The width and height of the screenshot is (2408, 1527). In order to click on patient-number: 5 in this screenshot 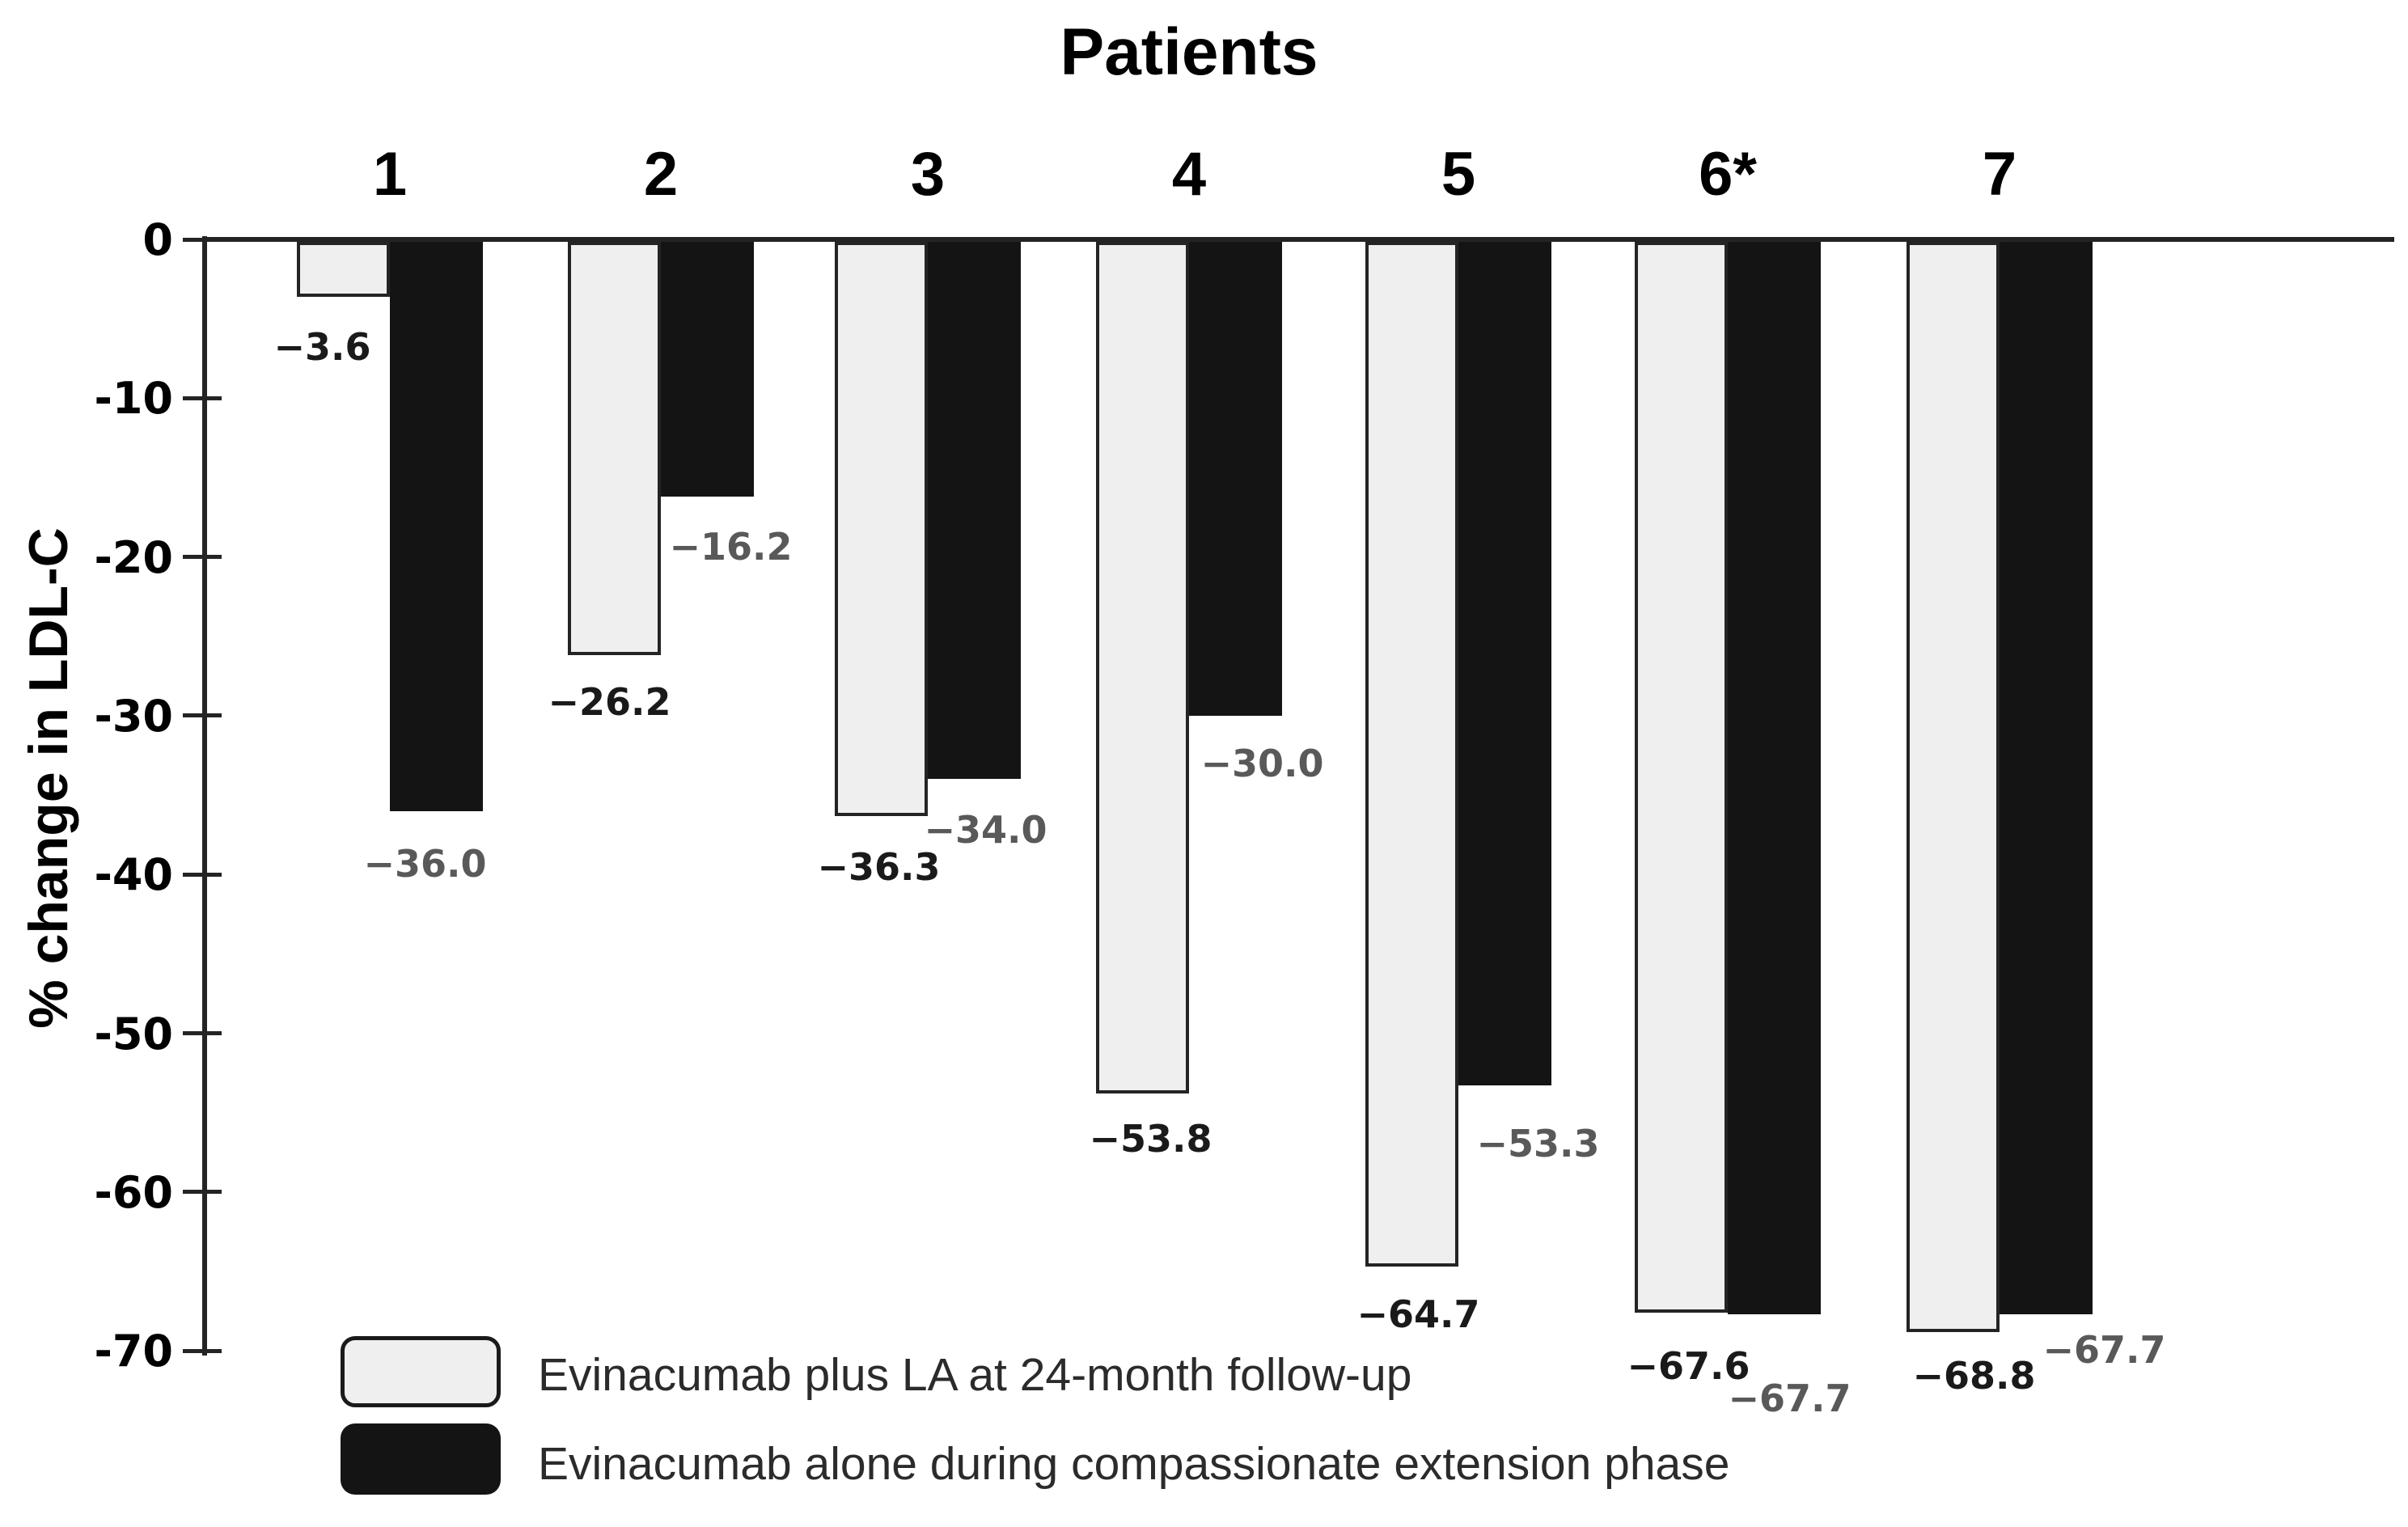, I will do `click(1458, 174)`.